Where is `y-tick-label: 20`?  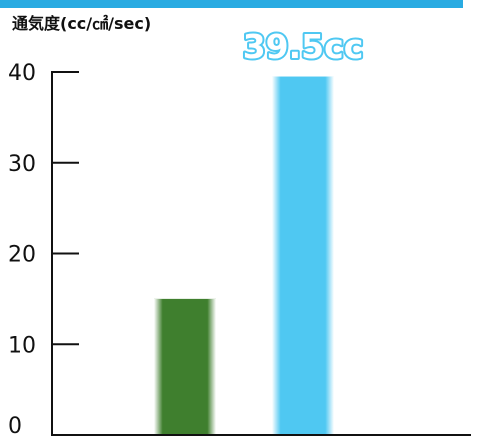
y-tick-label: 20 is located at coordinates (22, 255).